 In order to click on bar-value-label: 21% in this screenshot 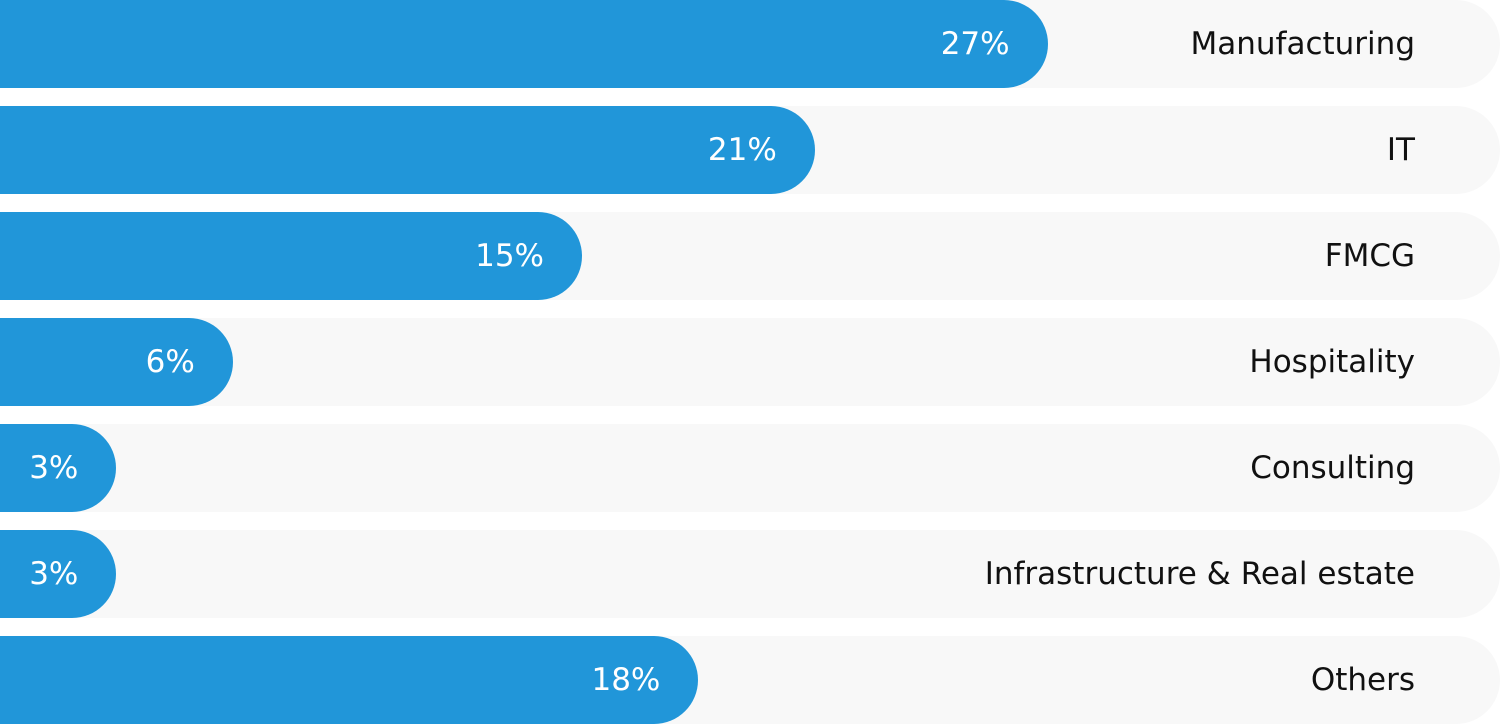, I will do `click(742, 150)`.